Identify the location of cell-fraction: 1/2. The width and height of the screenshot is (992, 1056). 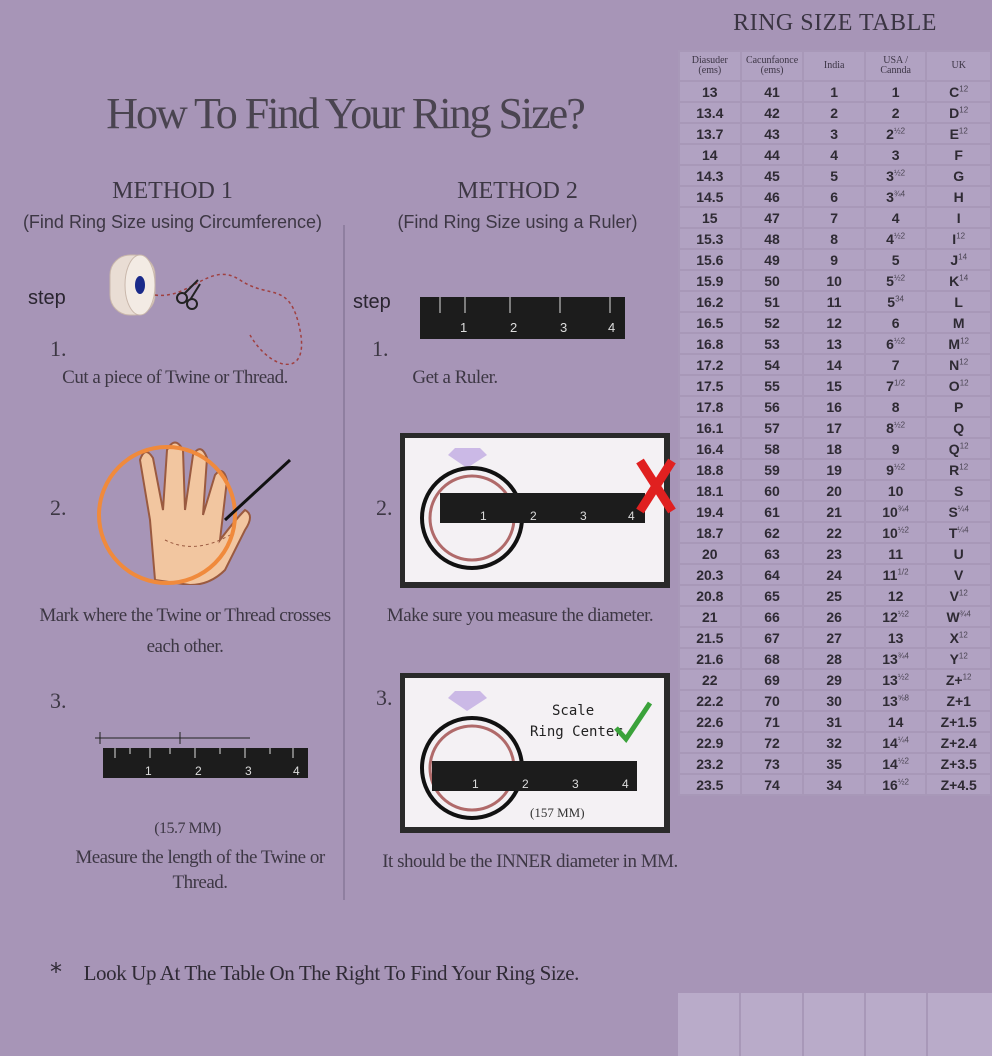
(903, 571).